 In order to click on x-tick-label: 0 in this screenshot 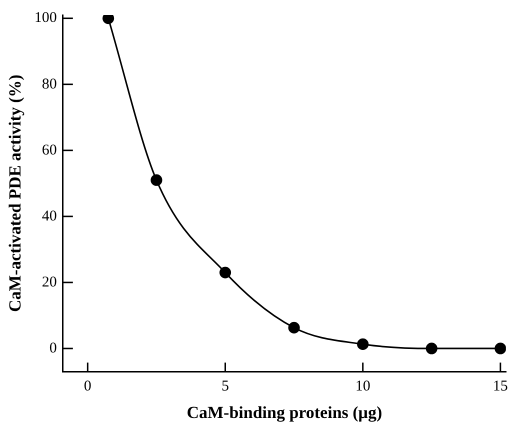, I will do `click(88, 386)`.